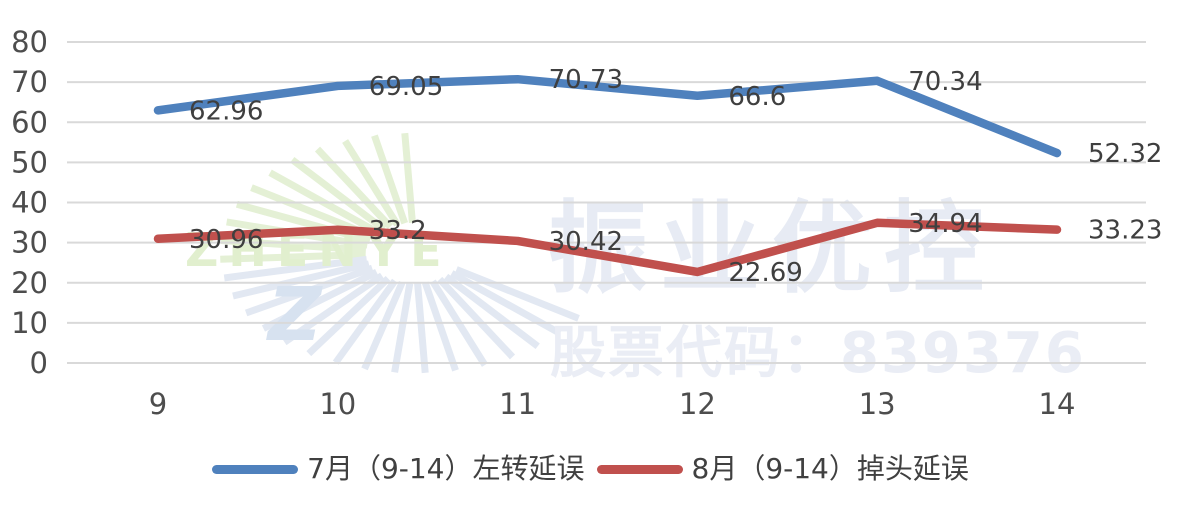 The height and width of the screenshot is (517, 1181). I want to click on legend-item-august: 8月（9-14）掉头延误, so click(782, 469).